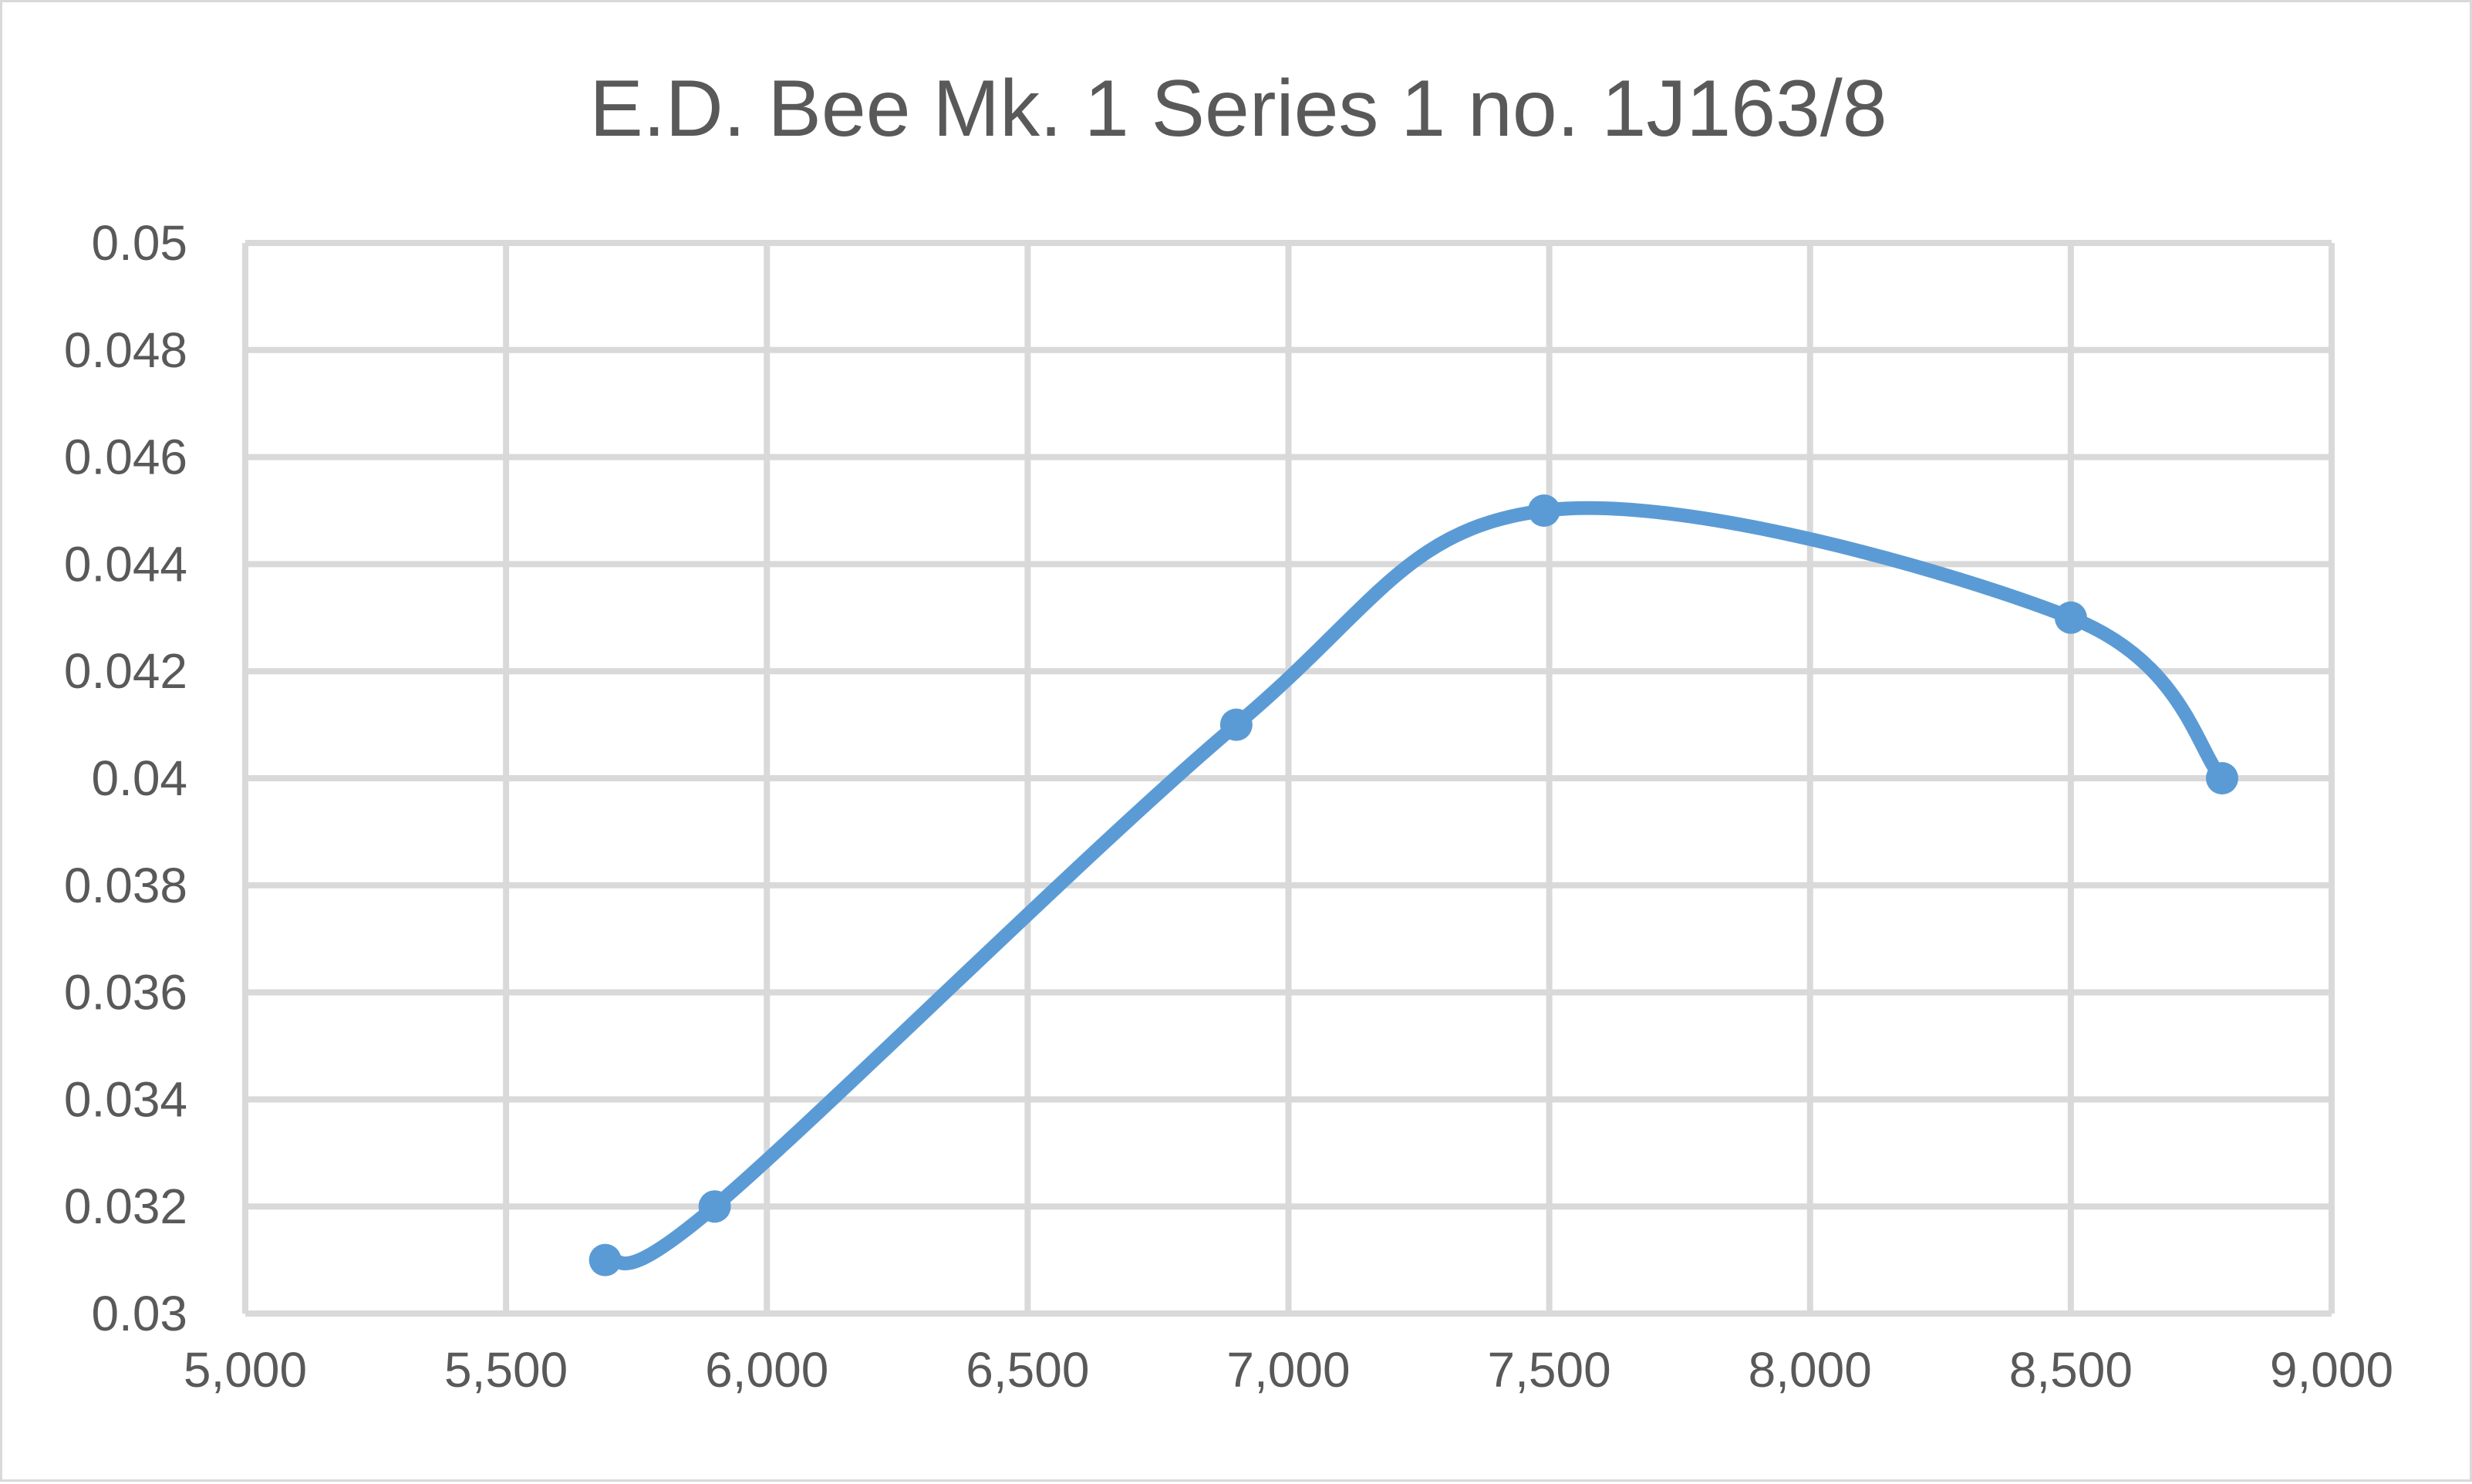 The height and width of the screenshot is (1484, 2472). Describe the element at coordinates (139, 778) in the screenshot. I see `y-tick-label: 0.04` at that location.